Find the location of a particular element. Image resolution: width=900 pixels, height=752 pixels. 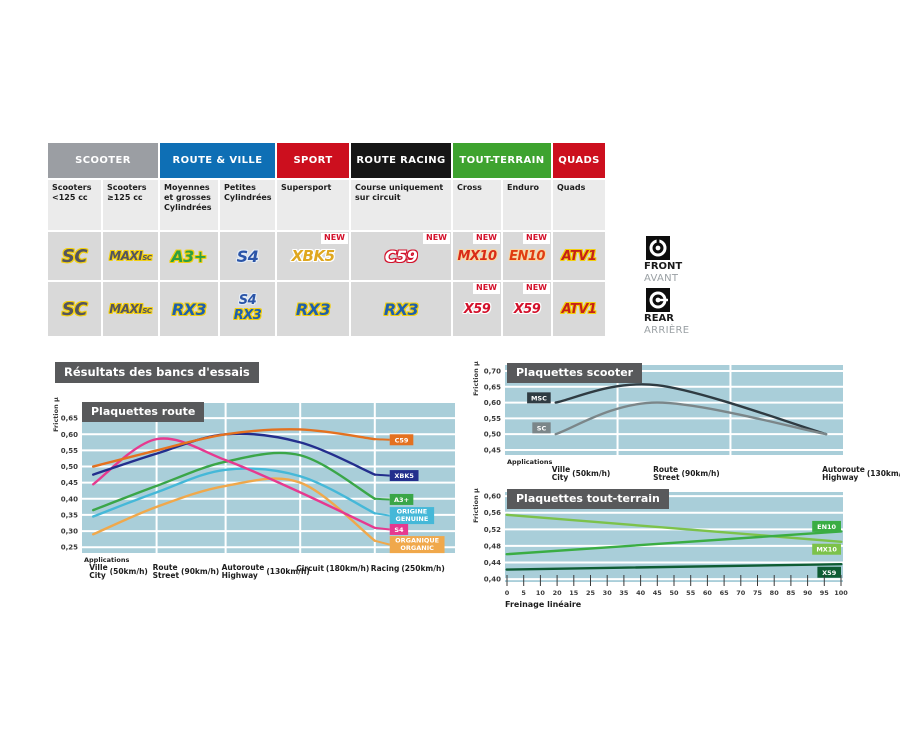

category-header-tout-terrain: TOUT-TERRAIN is located at coordinates (502, 160).